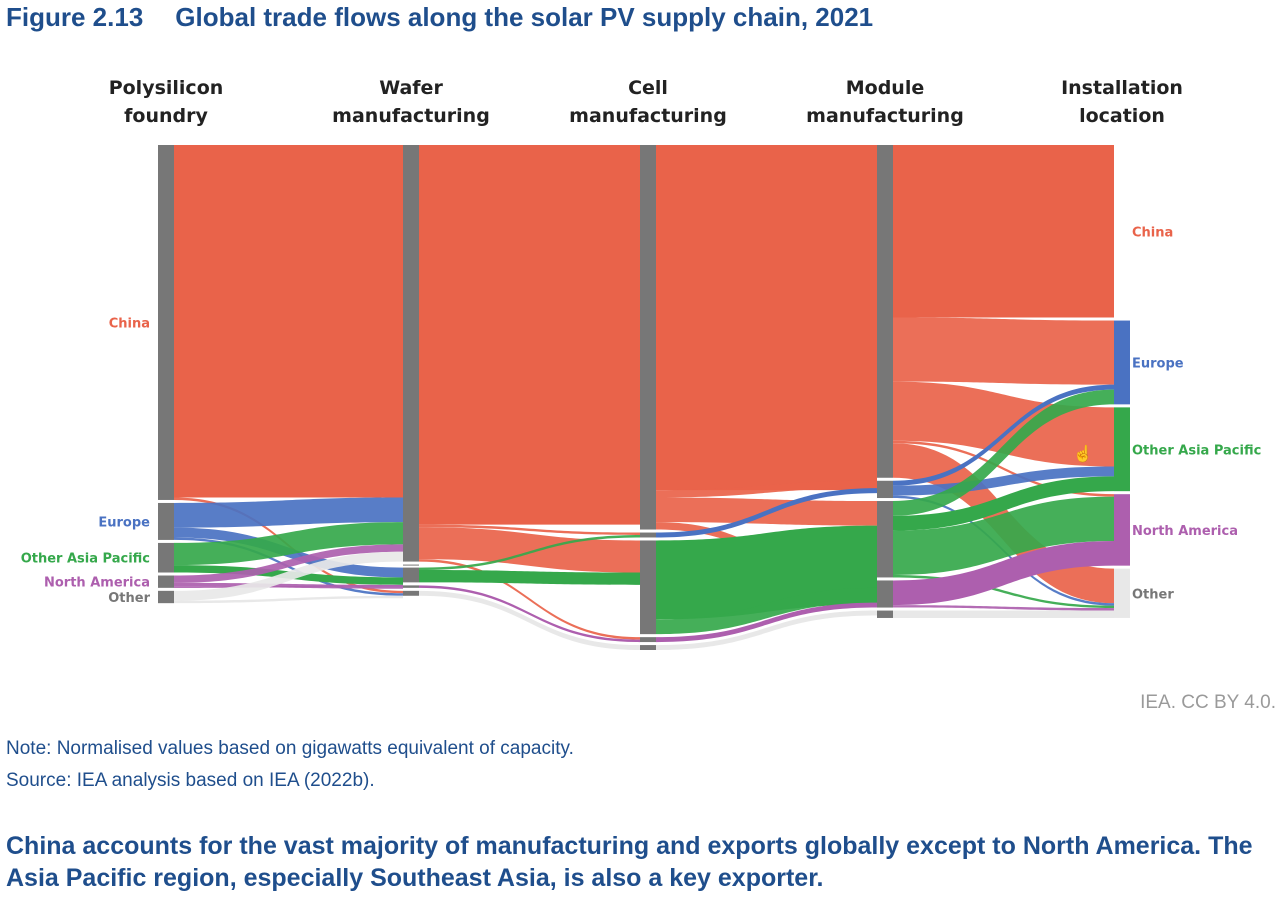  I want to click on flow-na-to-china, so click(288, 563).